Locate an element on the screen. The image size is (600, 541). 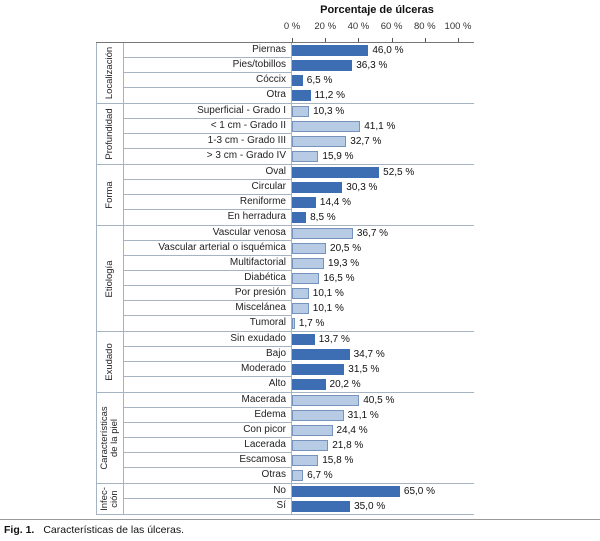
group-label: Forma is located at coordinates (109, 195).